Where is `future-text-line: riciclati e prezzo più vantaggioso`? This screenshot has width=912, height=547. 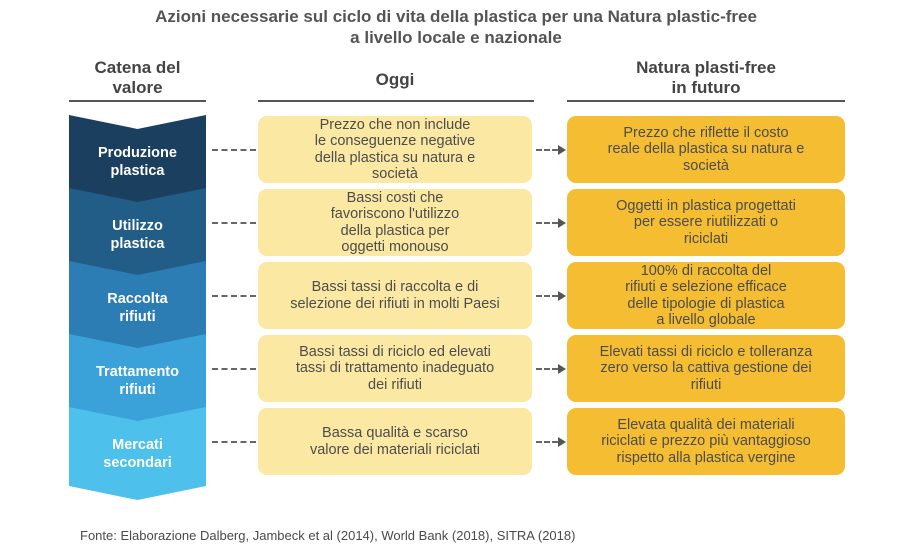 future-text-line: riciclati e prezzo più vantaggioso is located at coordinates (706, 441).